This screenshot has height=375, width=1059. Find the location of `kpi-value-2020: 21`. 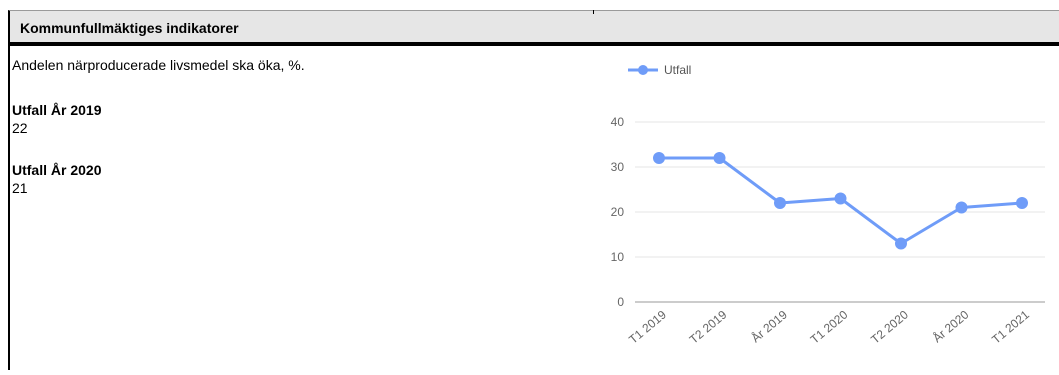

kpi-value-2020: 21 is located at coordinates (20, 188).